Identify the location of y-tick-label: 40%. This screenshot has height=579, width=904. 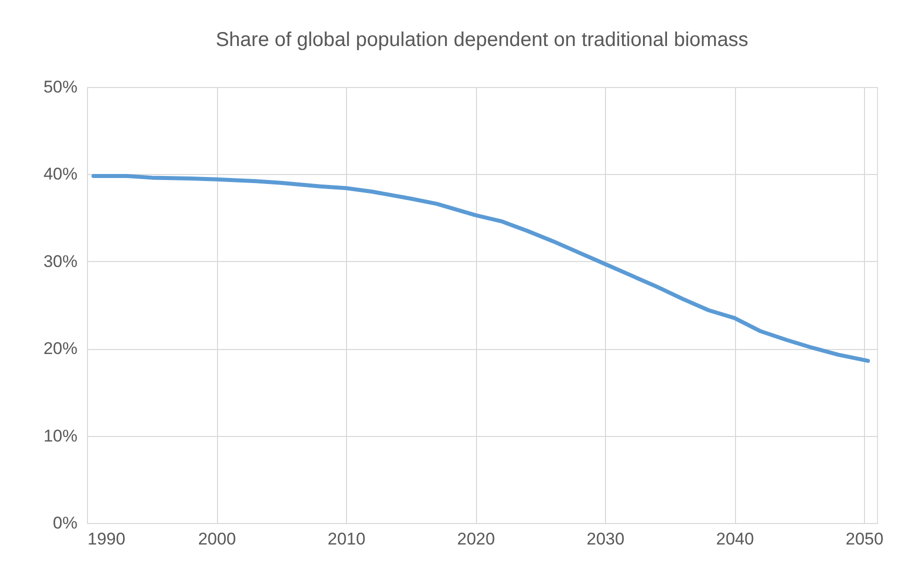
(60, 174).